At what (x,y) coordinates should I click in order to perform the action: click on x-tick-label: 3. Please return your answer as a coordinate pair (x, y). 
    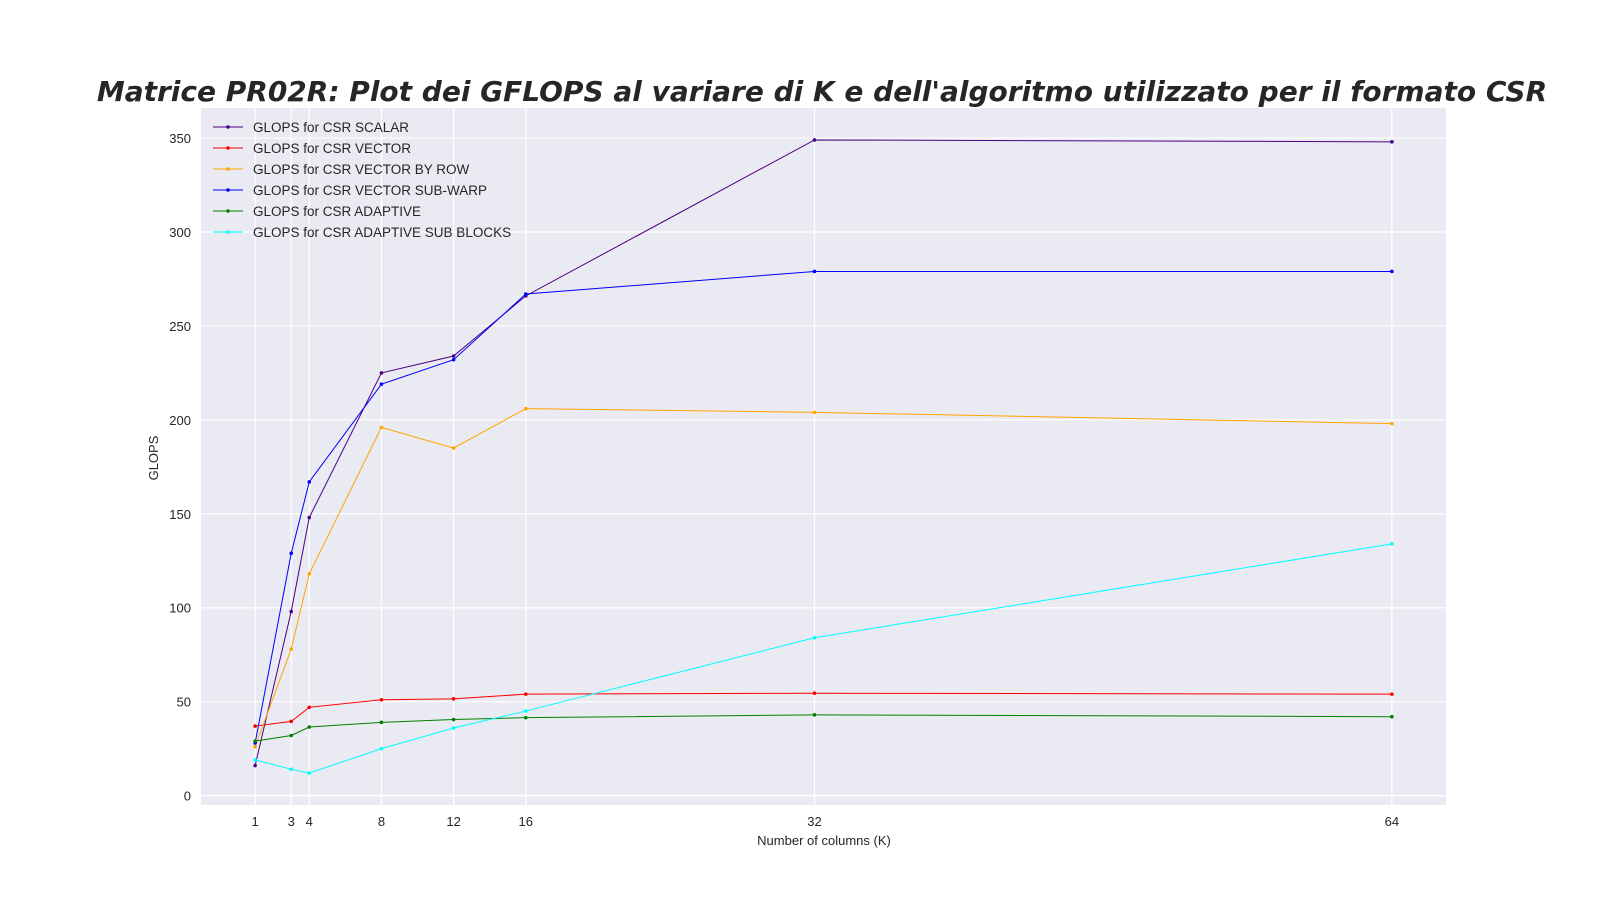
    Looking at the image, I should click on (291, 821).